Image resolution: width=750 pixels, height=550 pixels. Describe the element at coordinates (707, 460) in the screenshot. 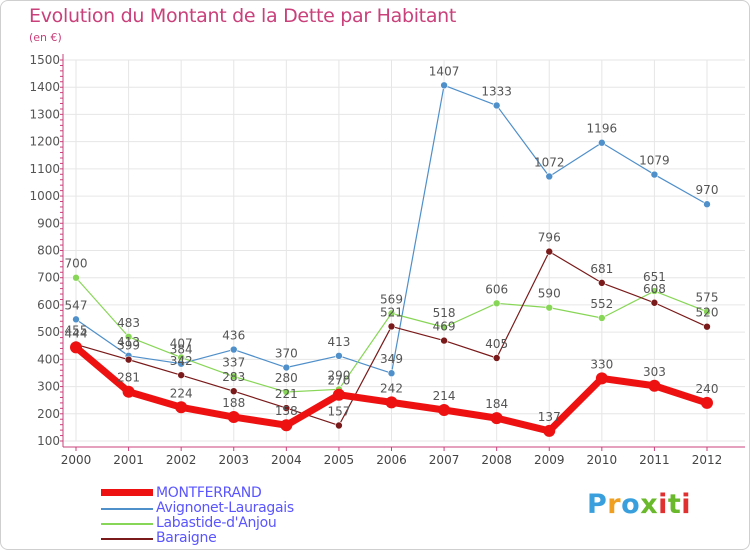

I see `x-tick-label: 2012` at that location.